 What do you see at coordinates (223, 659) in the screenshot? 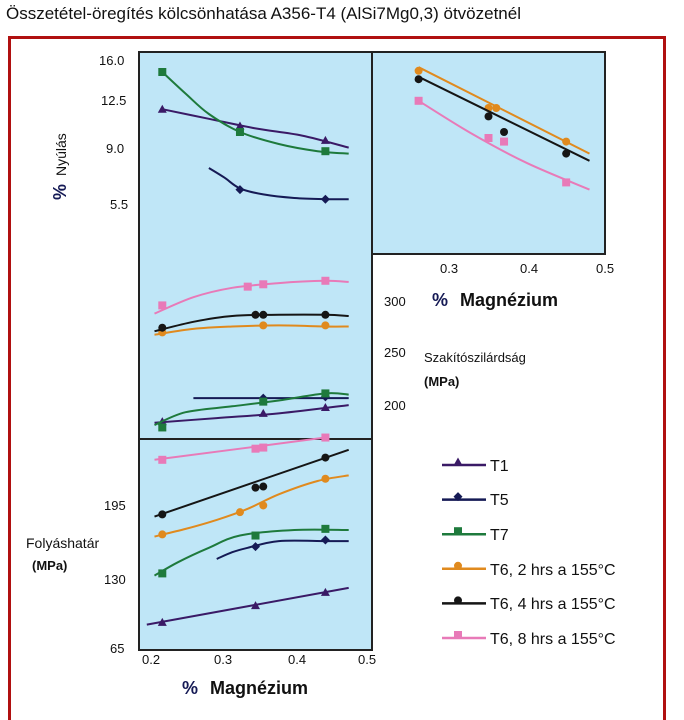
I see `bottom-x-tick-label: 0.3` at bounding box center [223, 659].